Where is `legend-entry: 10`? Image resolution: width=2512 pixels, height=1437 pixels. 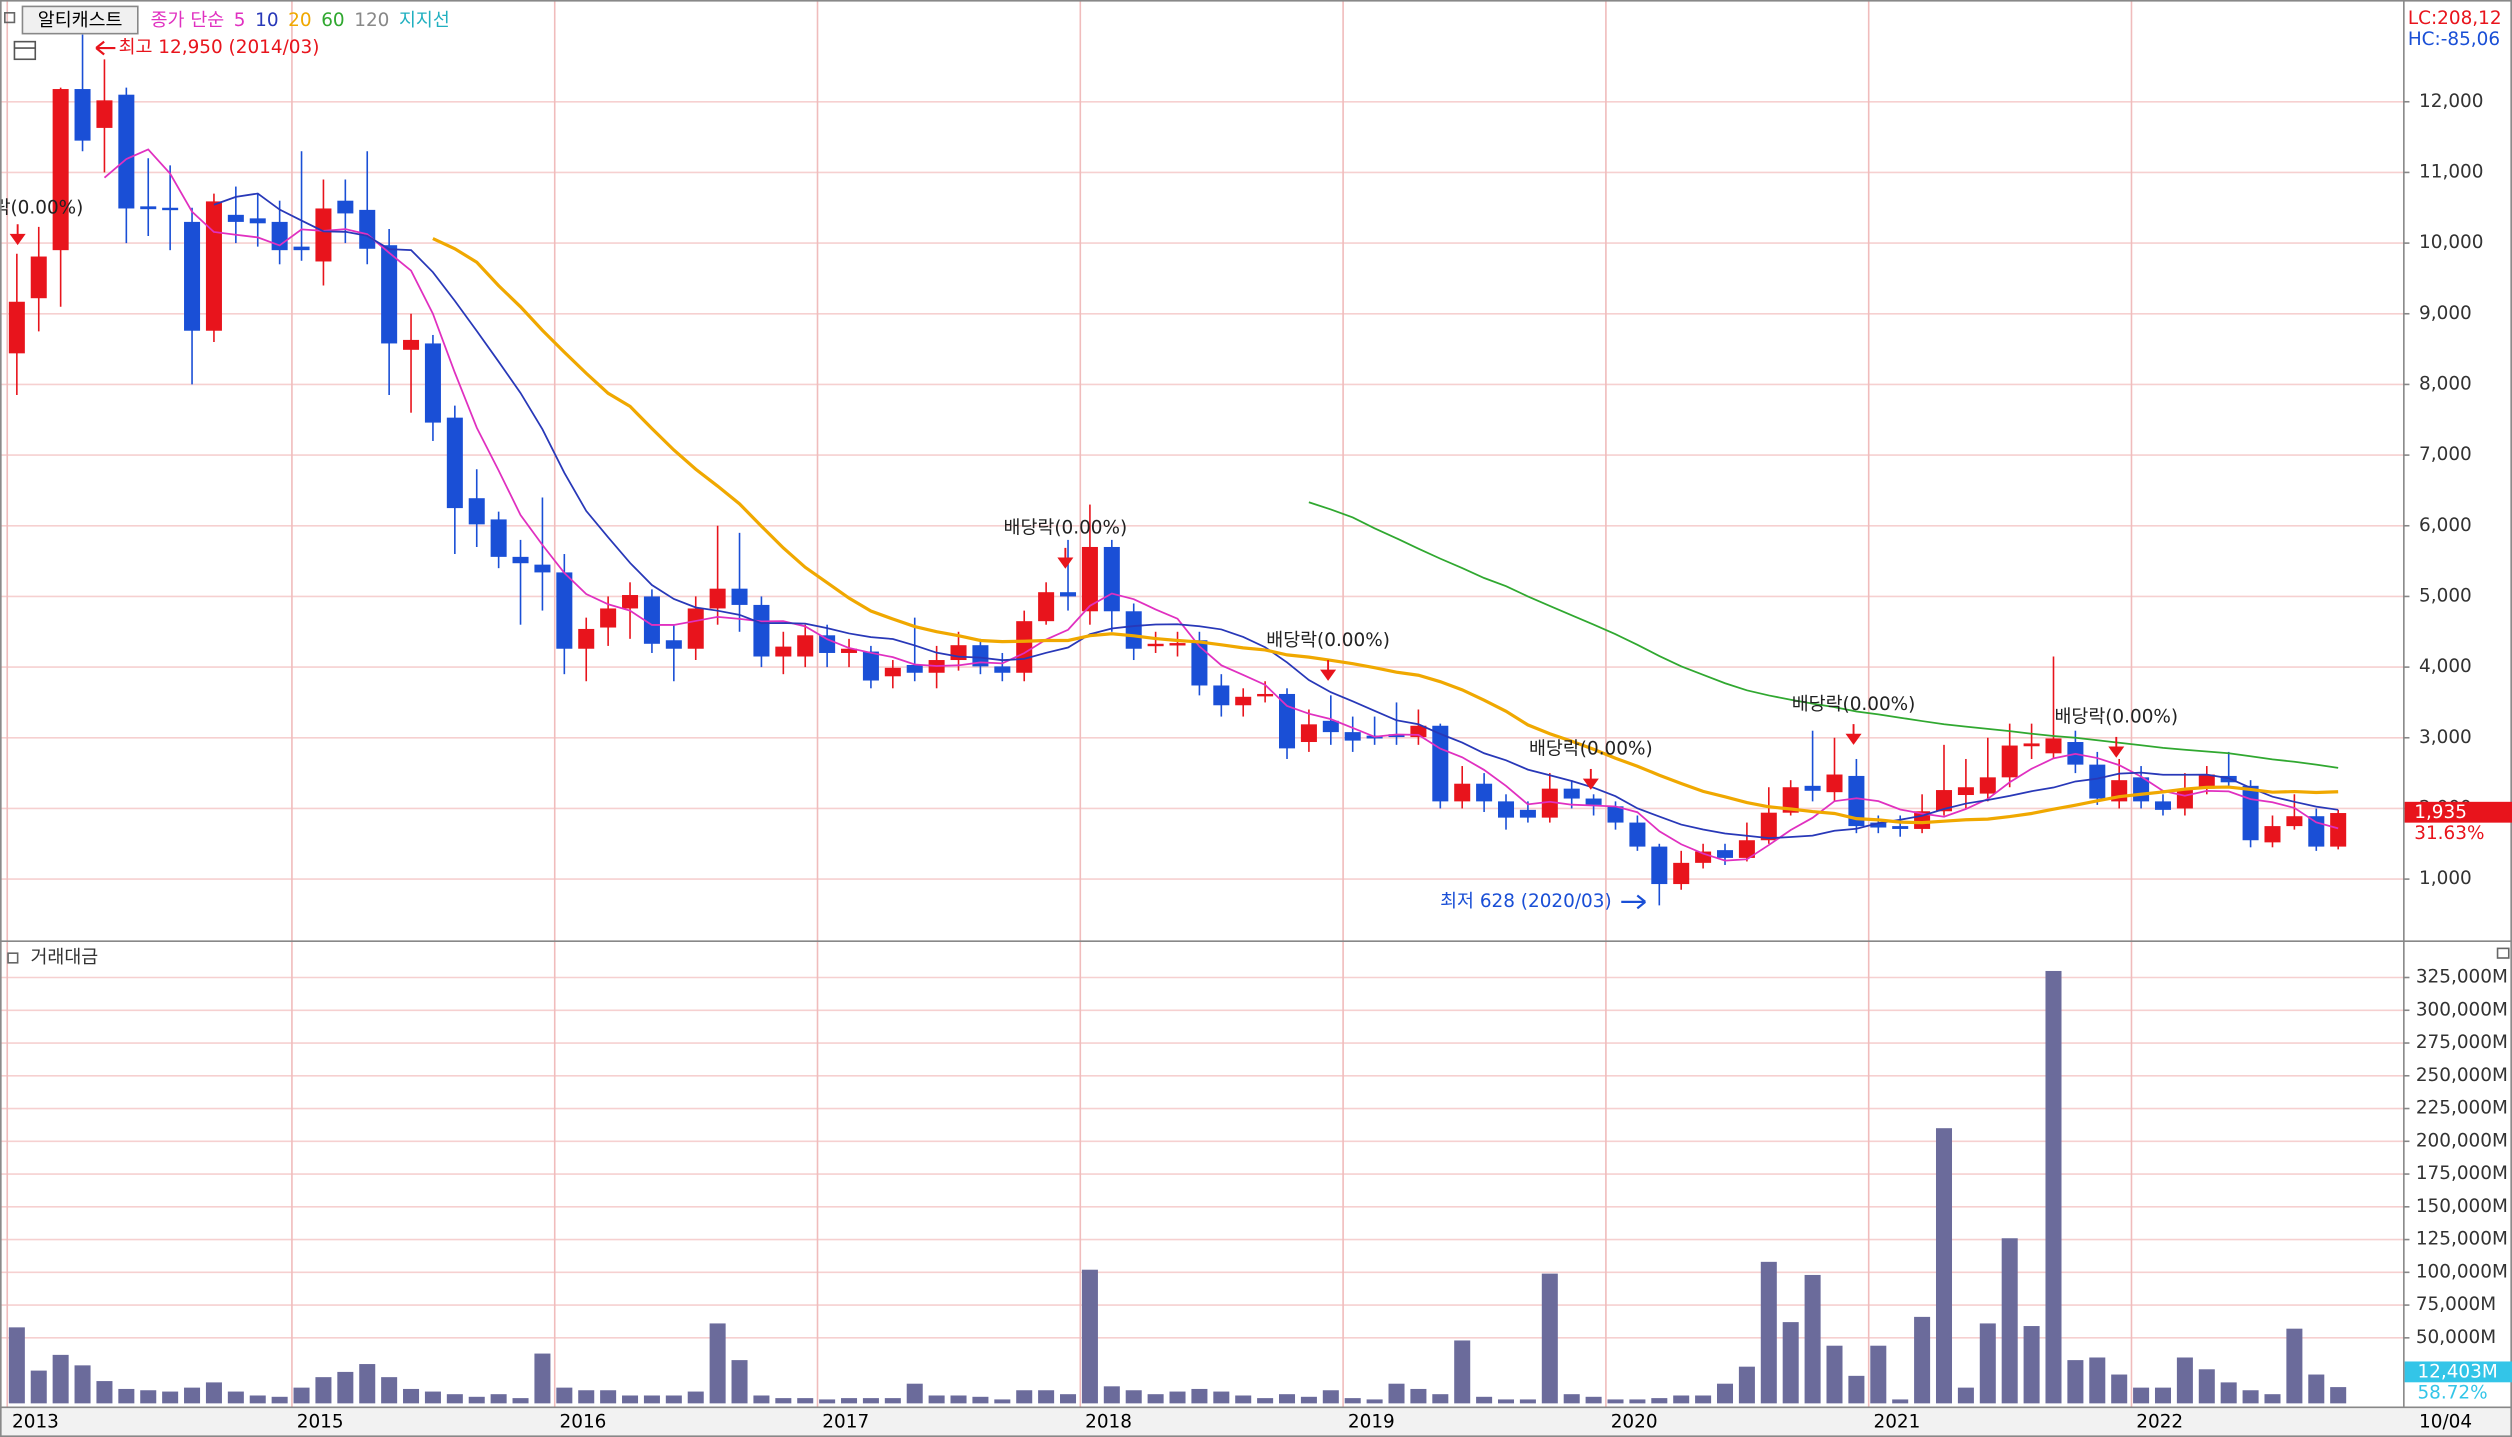
legend-entry: 10 is located at coordinates (266, 20).